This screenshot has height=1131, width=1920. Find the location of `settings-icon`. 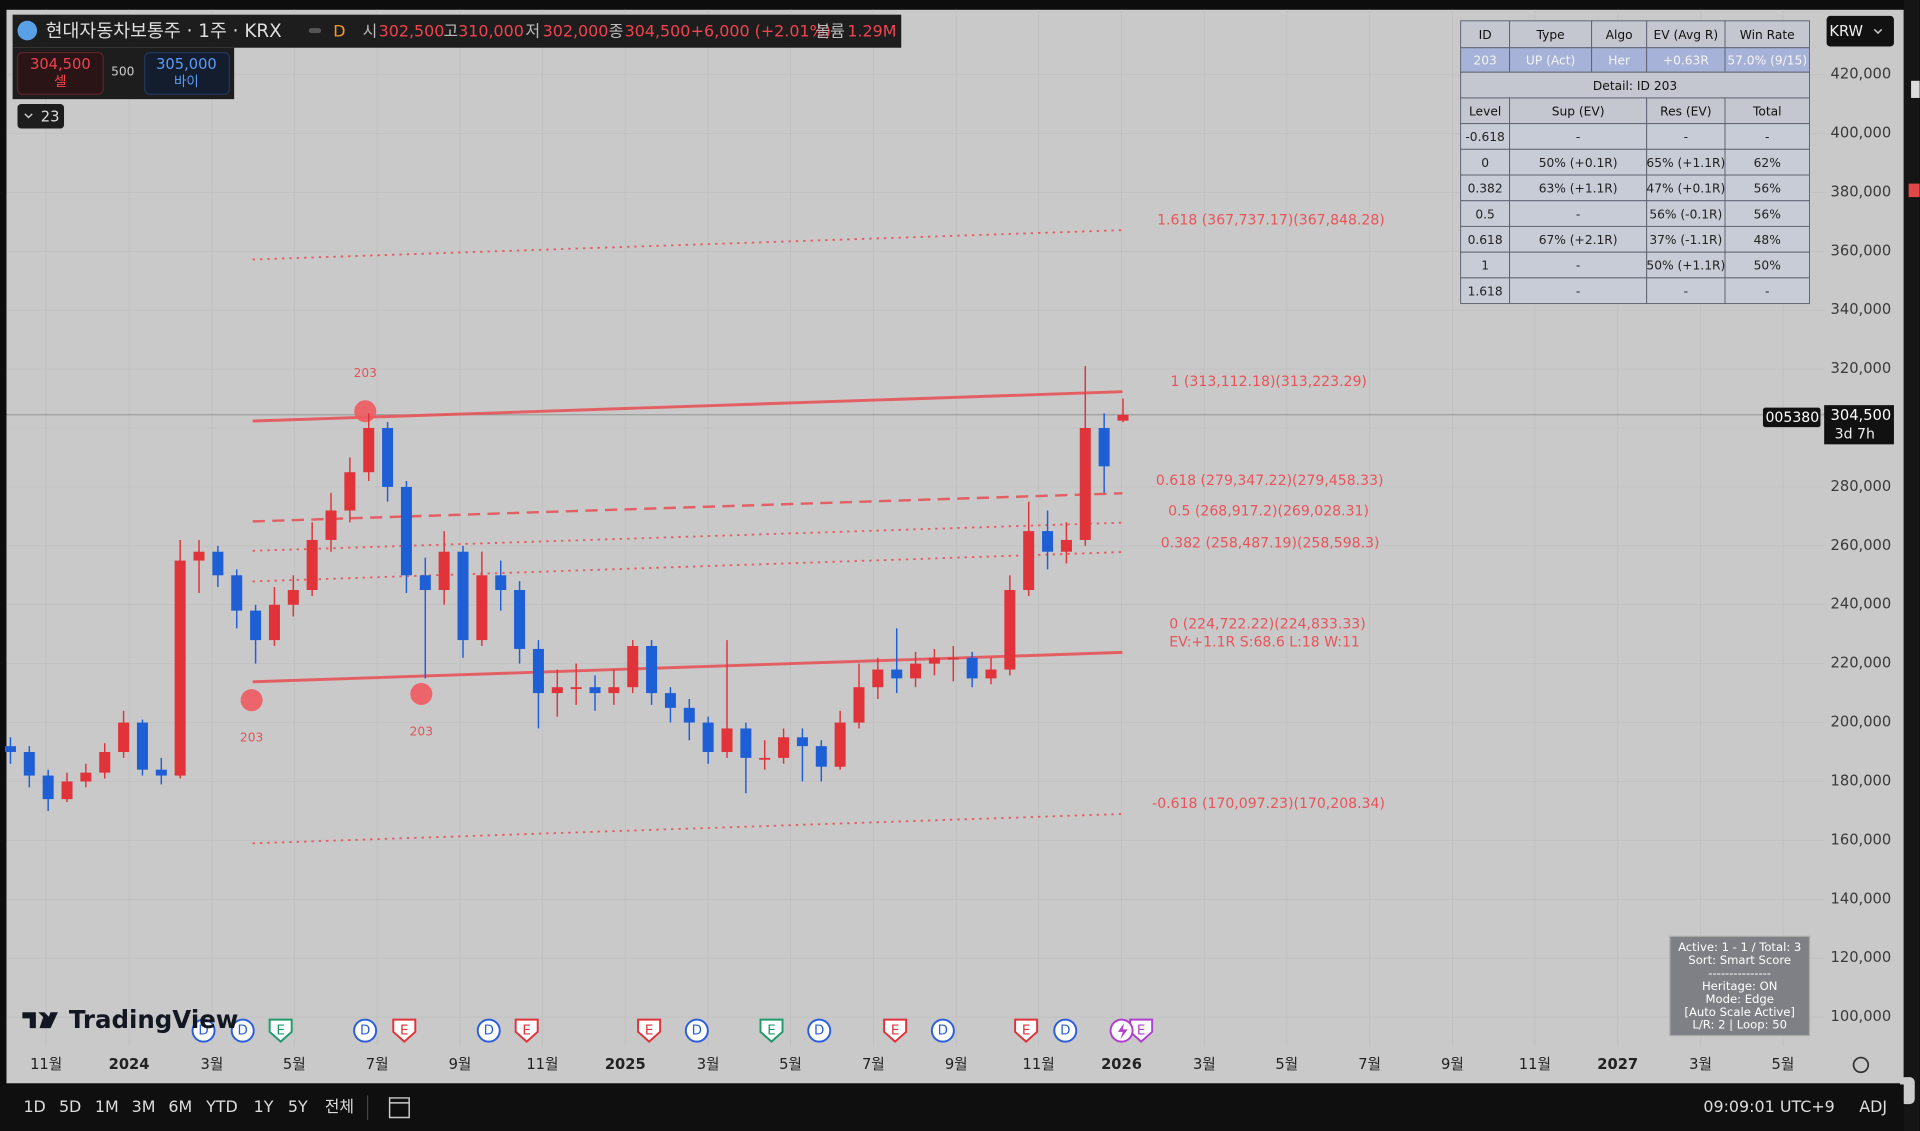

settings-icon is located at coordinates (1861, 1065).